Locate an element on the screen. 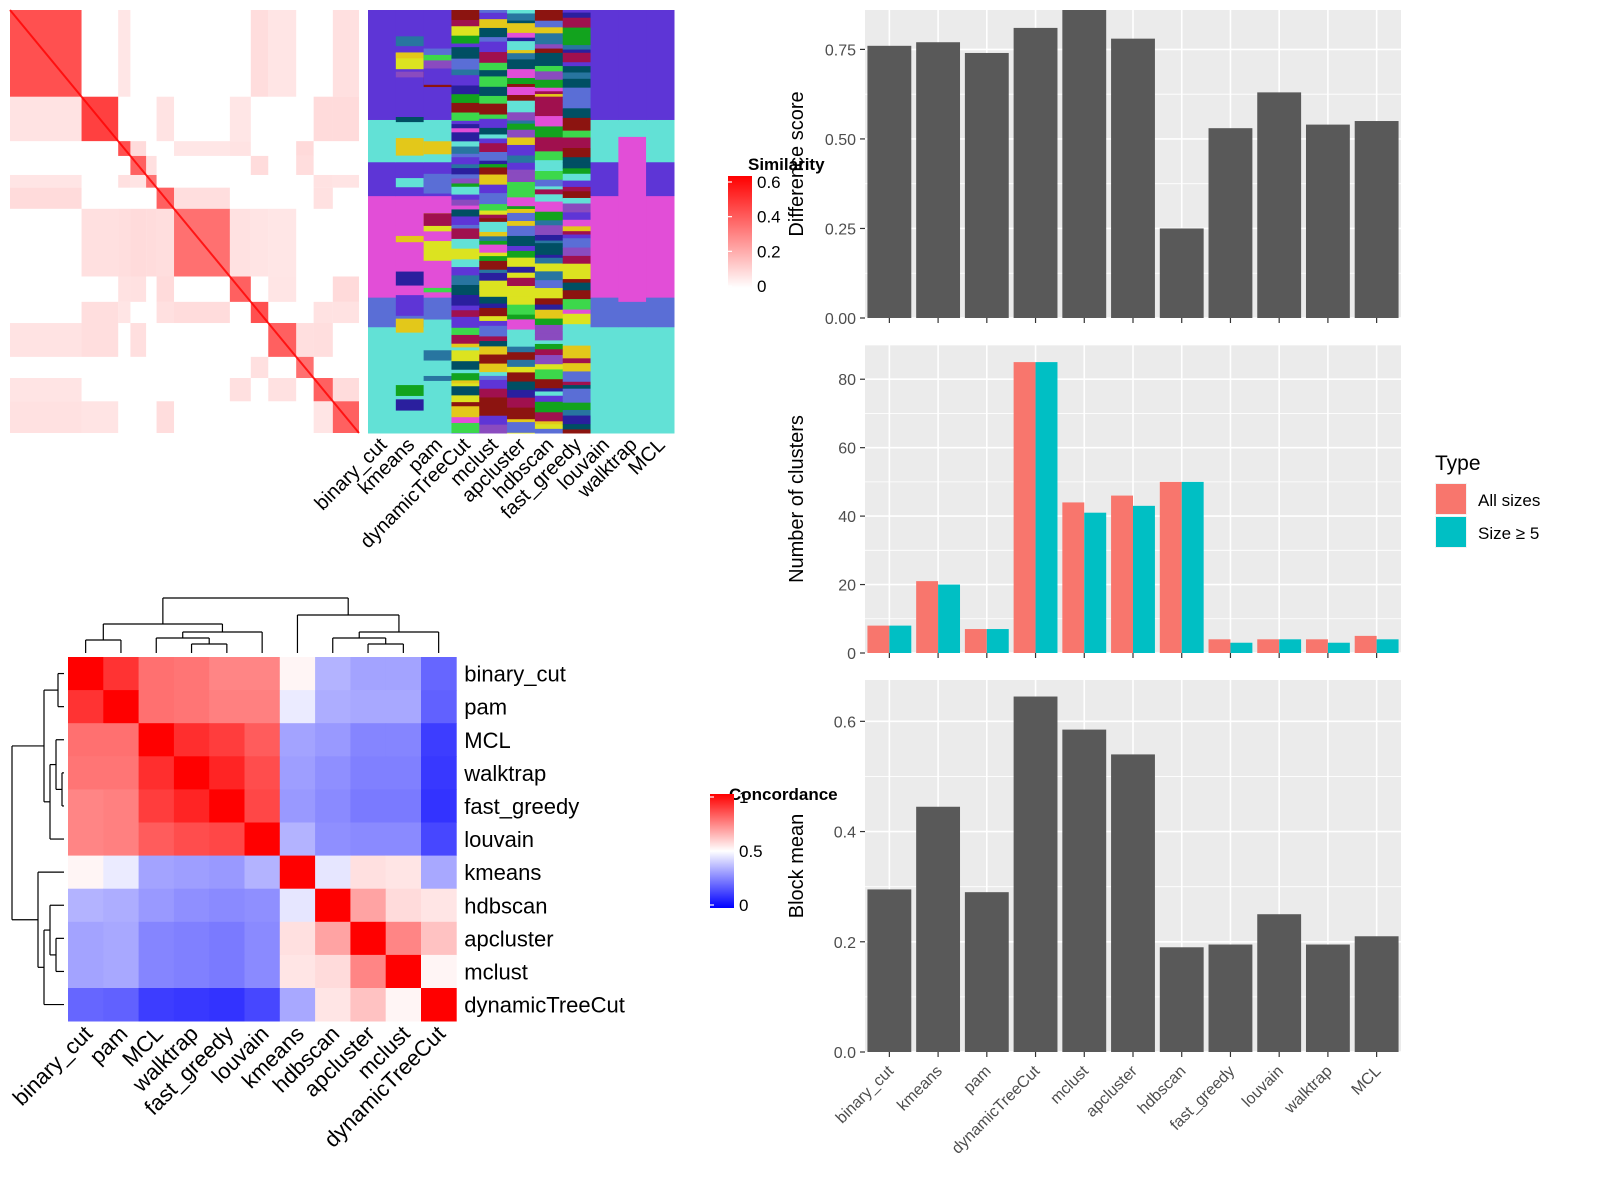 This screenshot has width=1600, height=1200. type-legend-key is located at coordinates (1451, 499).